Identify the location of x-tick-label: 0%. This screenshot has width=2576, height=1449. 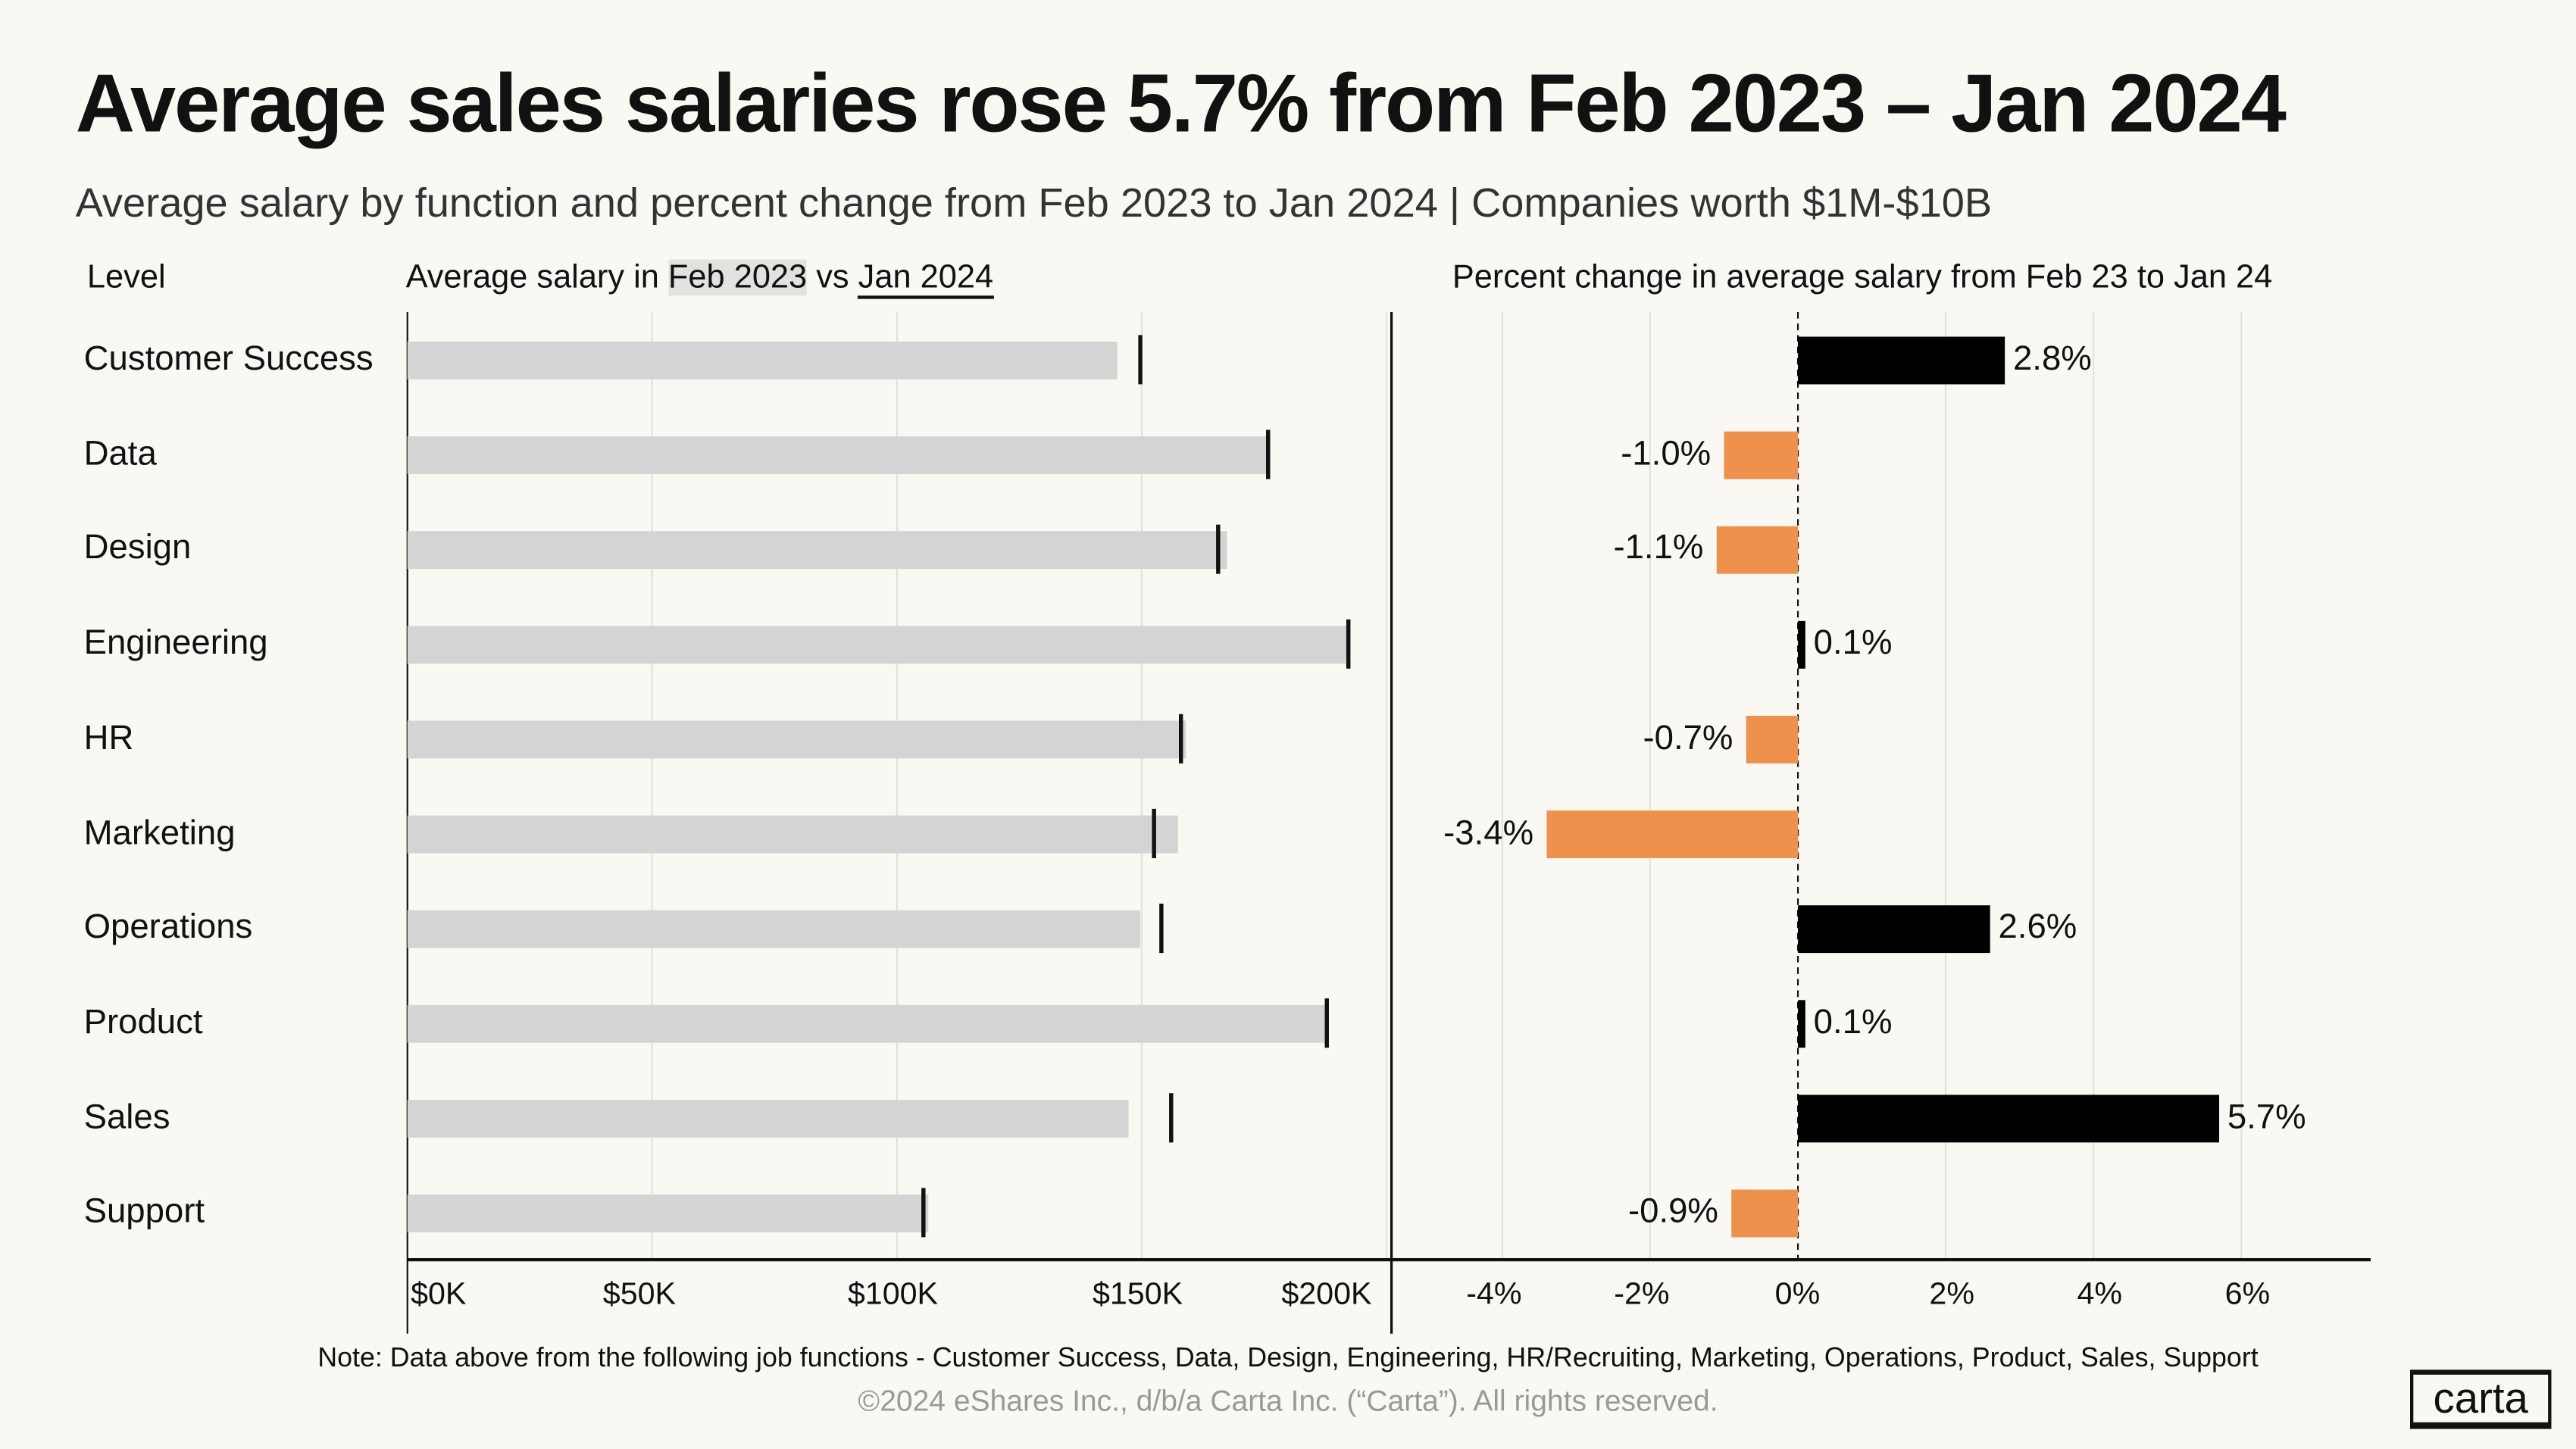
(1797, 1295).